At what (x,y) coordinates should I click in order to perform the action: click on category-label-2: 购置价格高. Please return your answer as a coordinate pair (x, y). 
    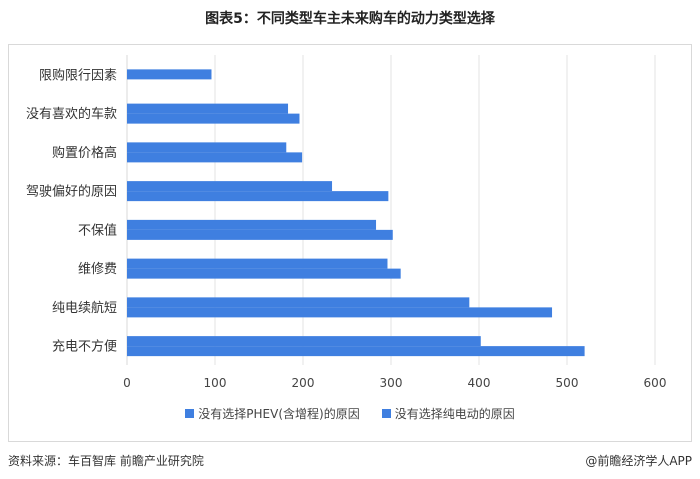
    Looking at the image, I should click on (84, 153).